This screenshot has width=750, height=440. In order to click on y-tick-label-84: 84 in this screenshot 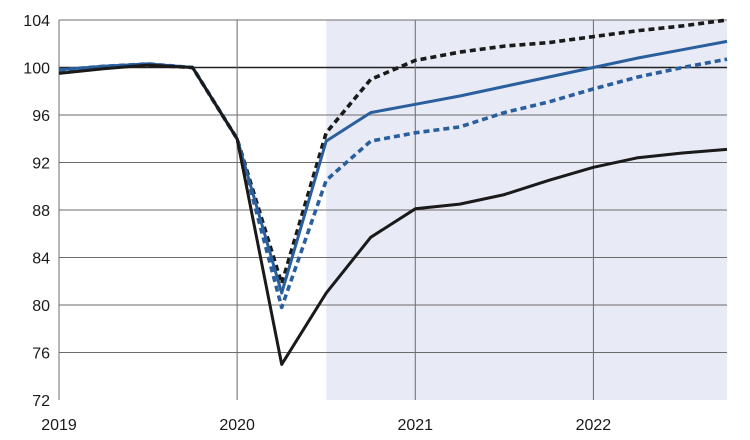, I will do `click(41, 259)`.